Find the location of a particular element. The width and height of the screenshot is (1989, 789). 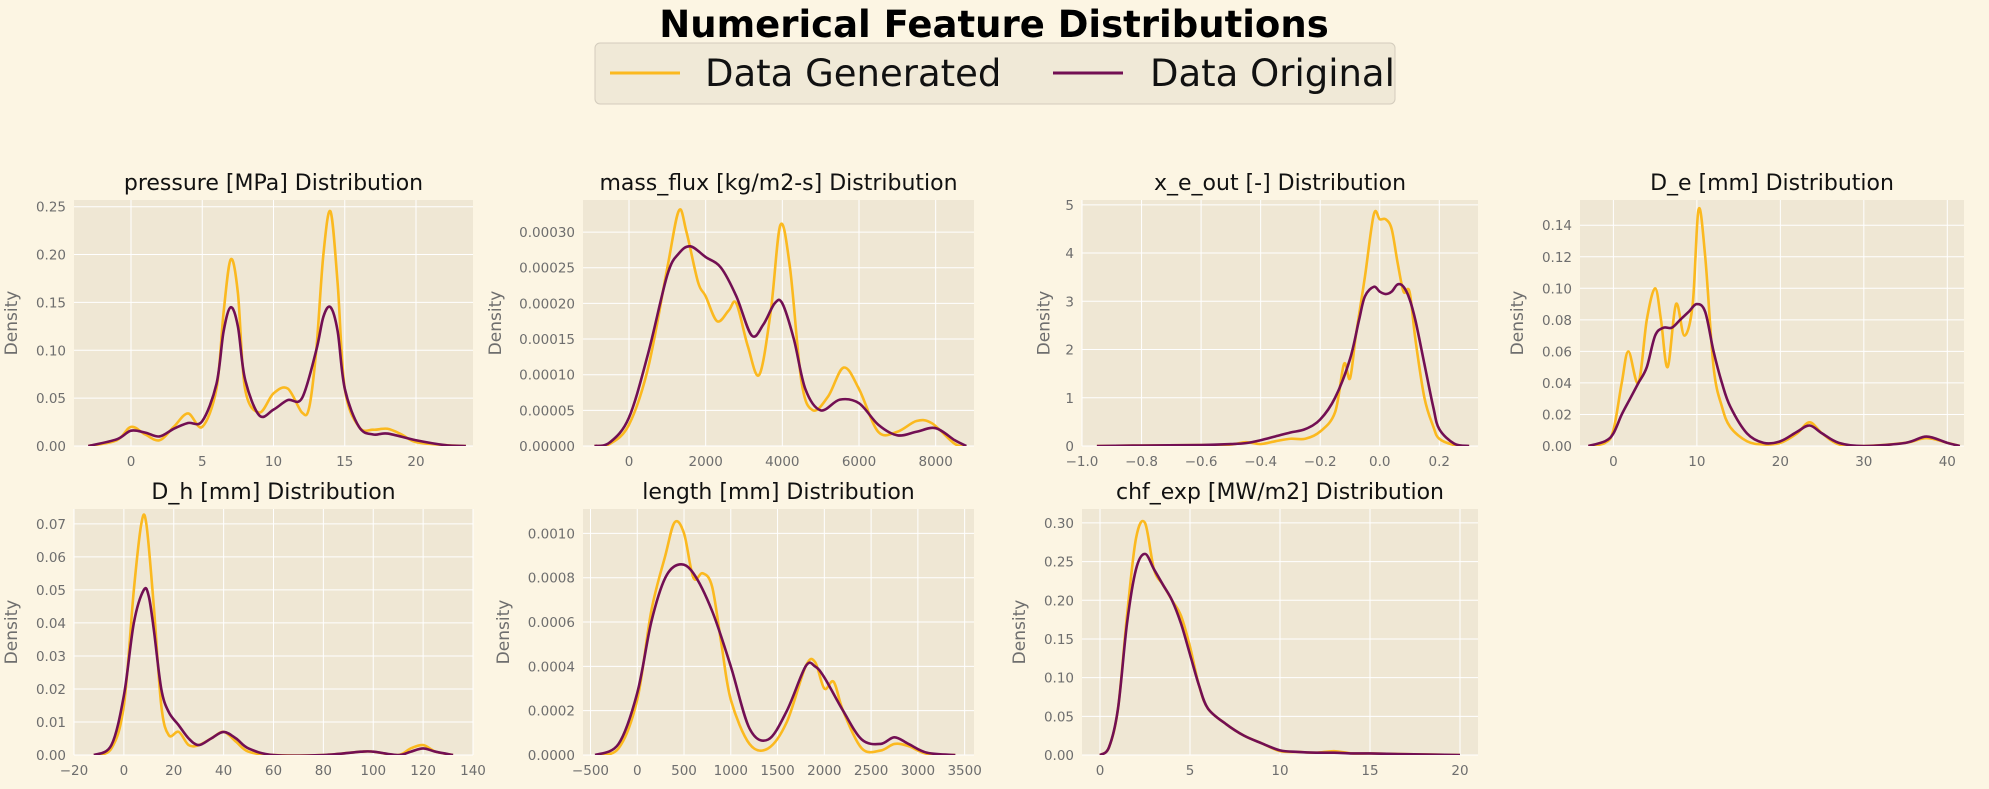

x-tick-label: 0.2 is located at coordinates (1439, 462).